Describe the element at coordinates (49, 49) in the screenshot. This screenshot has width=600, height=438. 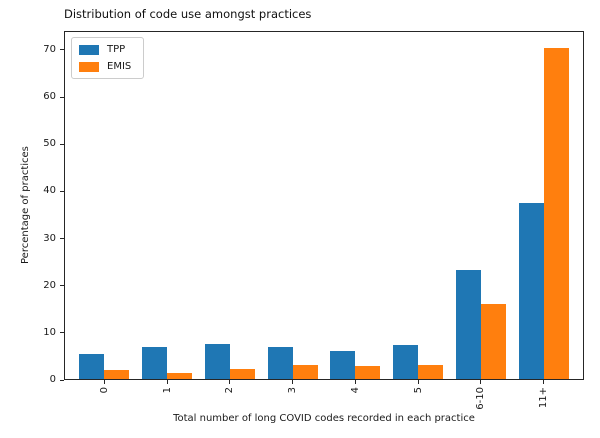
I see `y-tick-label: 70` at that location.